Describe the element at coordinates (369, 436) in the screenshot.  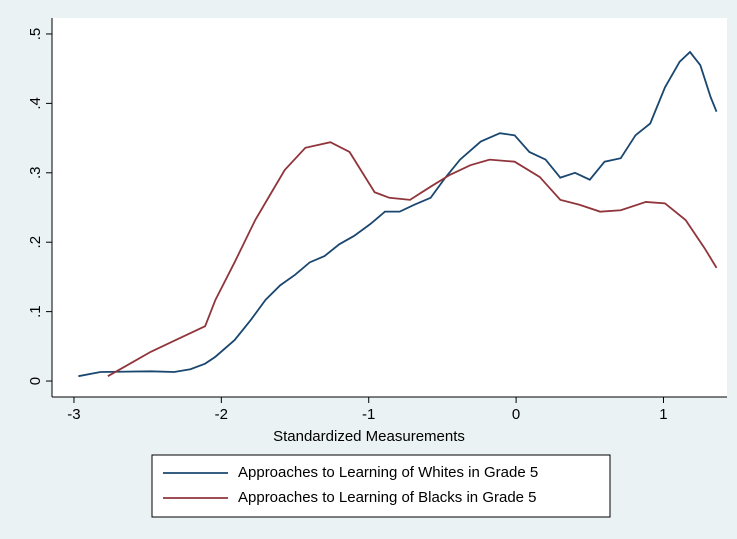
I see `x-axis-label: Standardized Measurements` at that location.